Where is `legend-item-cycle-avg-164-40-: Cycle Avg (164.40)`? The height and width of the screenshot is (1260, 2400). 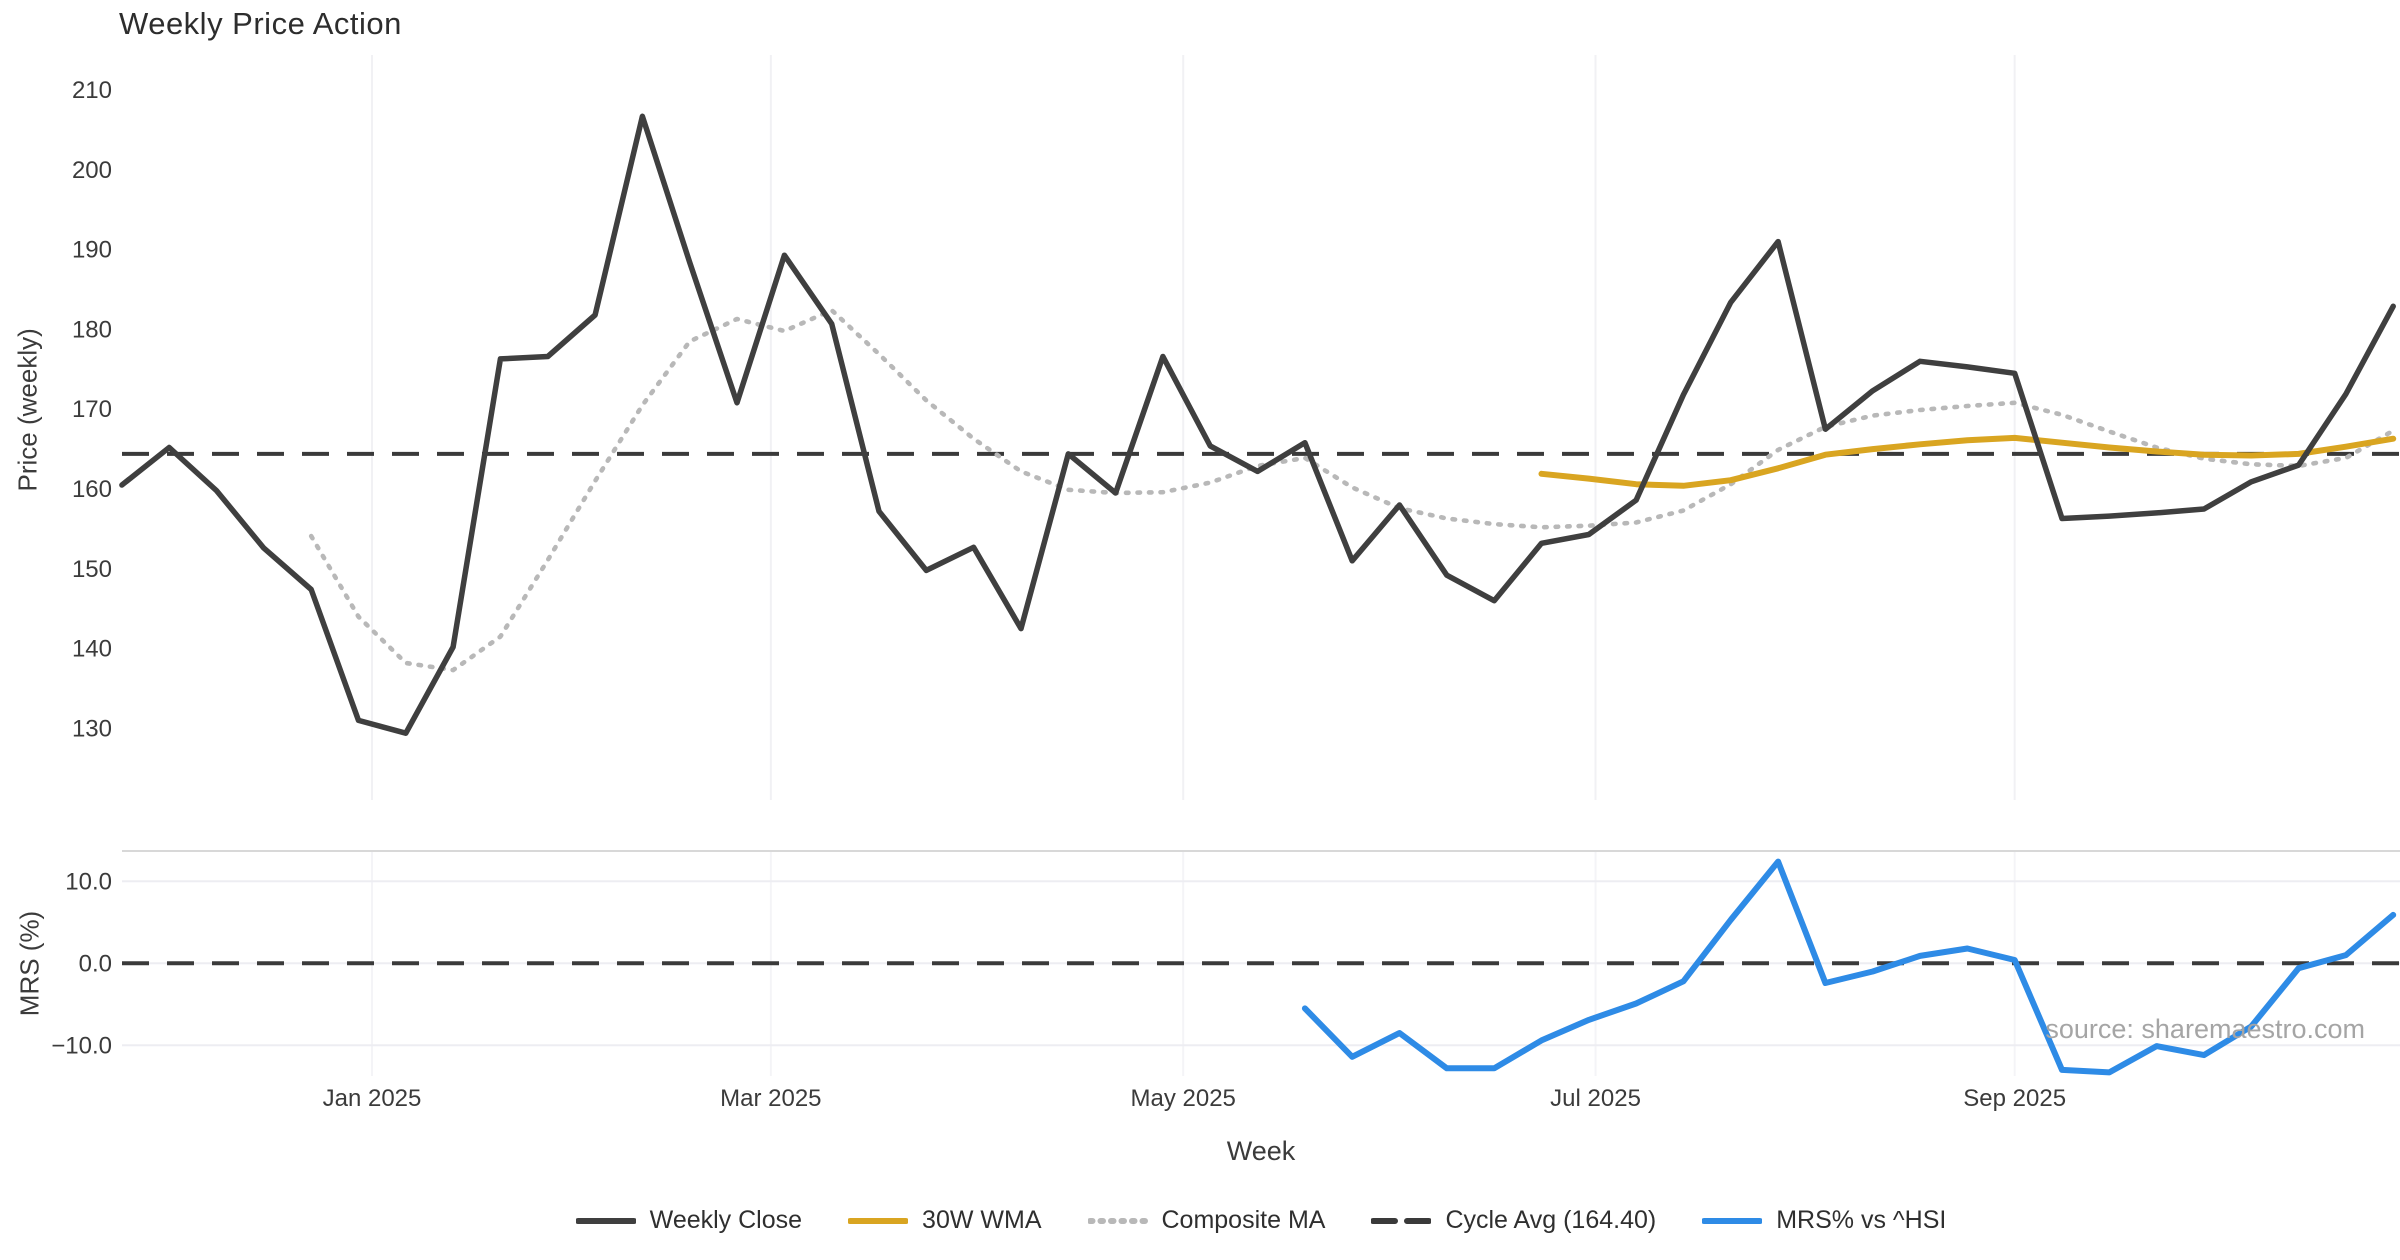
legend-item-cycle-avg-164-40-: Cycle Avg (164.40) is located at coordinates (1513, 1220).